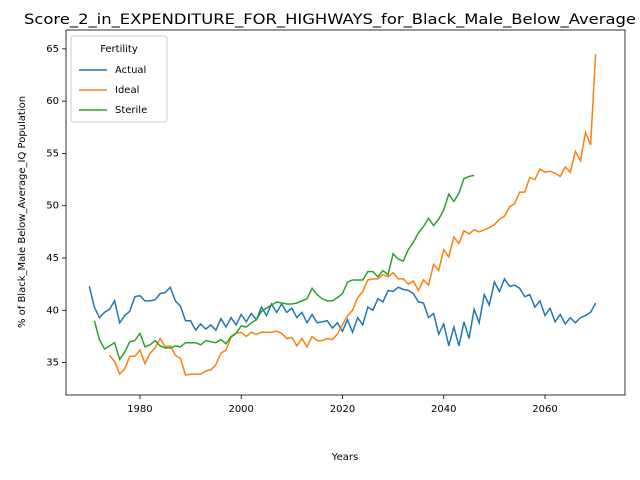 The image size is (640, 480). I want to click on x-axis-label: Years, so click(344, 457).